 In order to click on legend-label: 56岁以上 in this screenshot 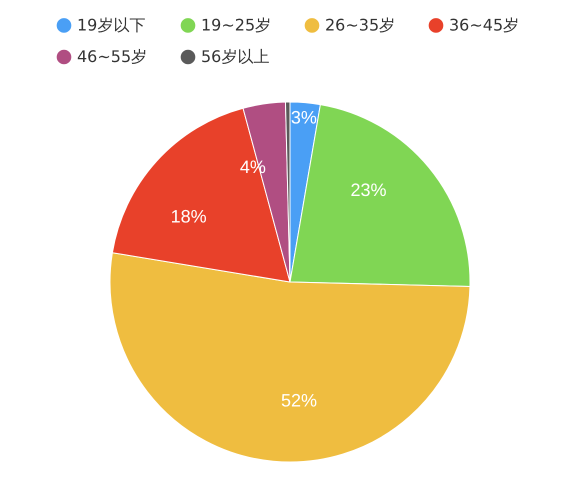, I will do `click(235, 56)`.